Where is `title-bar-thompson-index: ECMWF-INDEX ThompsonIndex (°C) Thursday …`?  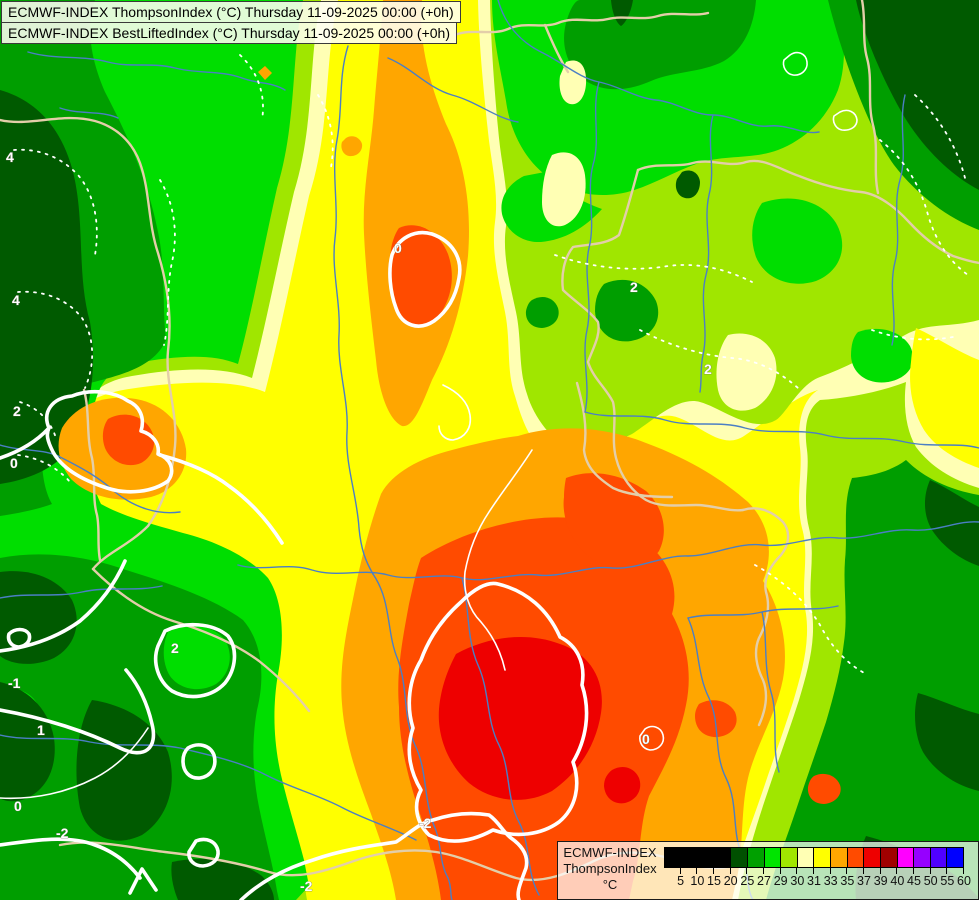 title-bar-thompson-index: ECMWF-INDEX ThompsonIndex (°C) Thursday … is located at coordinates (231, 12).